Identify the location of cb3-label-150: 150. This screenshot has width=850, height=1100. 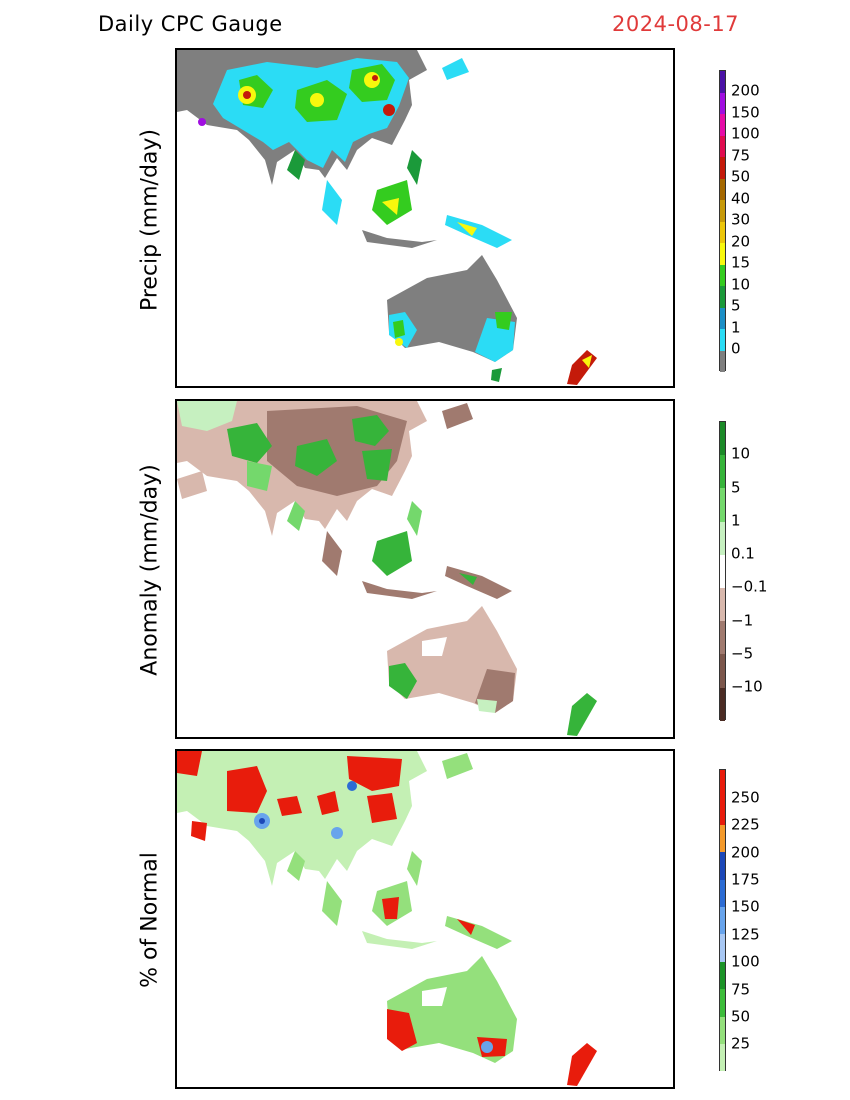
(745, 906).